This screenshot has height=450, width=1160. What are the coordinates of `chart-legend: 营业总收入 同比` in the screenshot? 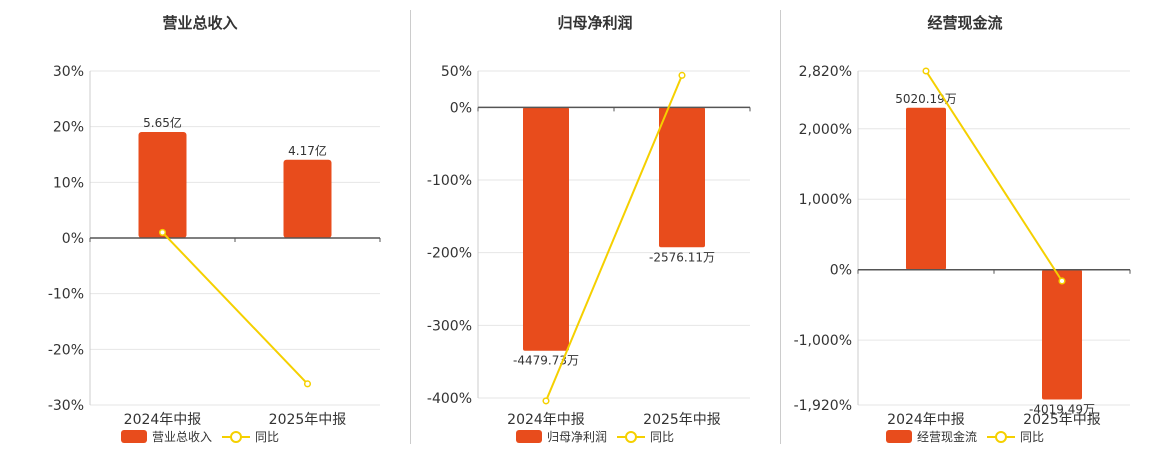 It's located at (200, 436).